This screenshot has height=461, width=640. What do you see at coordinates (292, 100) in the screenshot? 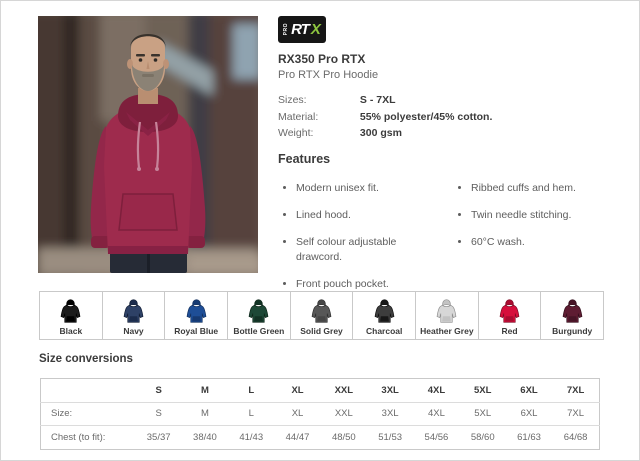
I see `spec-label: Sizes:` at bounding box center [292, 100].